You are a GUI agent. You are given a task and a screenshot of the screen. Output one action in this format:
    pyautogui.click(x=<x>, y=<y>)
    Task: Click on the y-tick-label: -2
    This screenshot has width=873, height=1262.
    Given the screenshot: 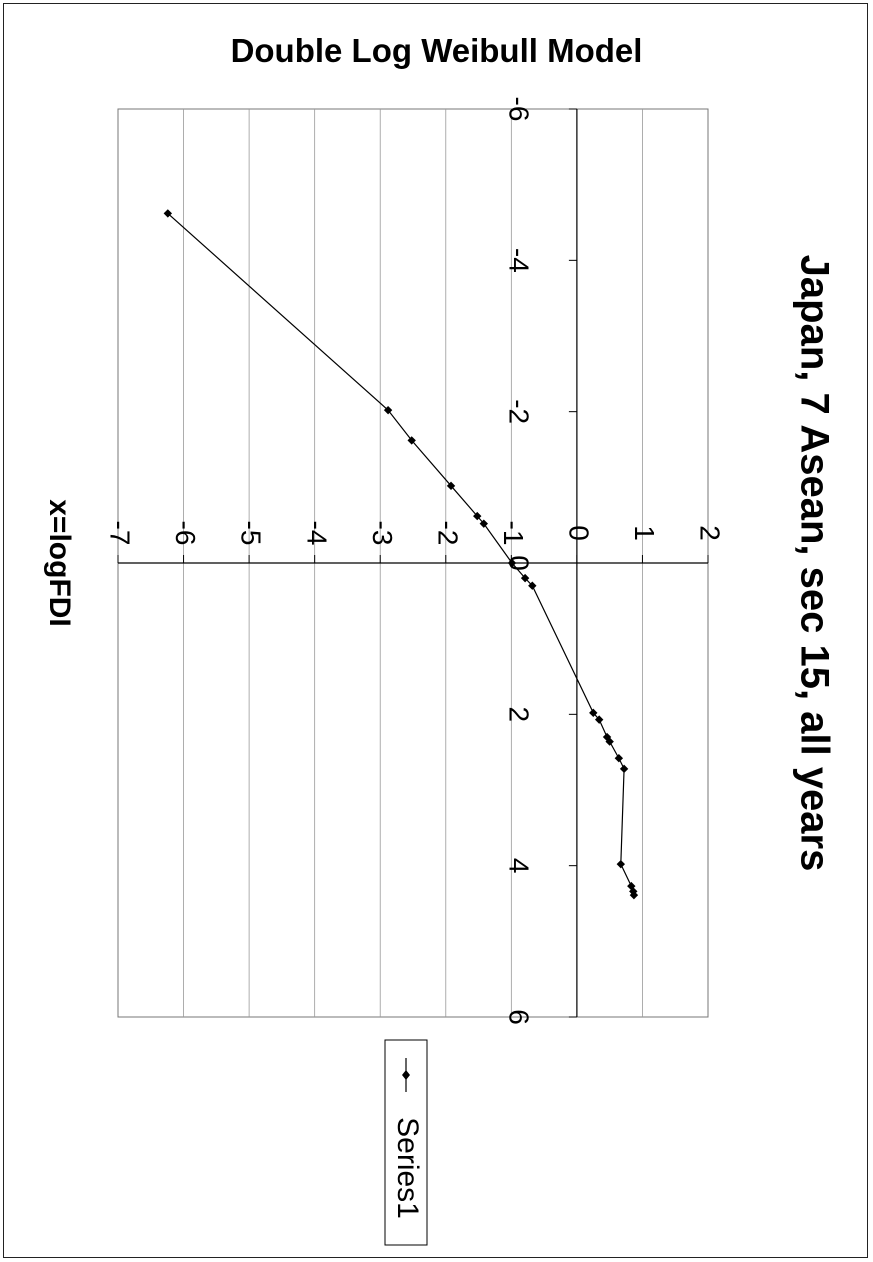 What is the action you would take?
    pyautogui.click(x=447, y=533)
    